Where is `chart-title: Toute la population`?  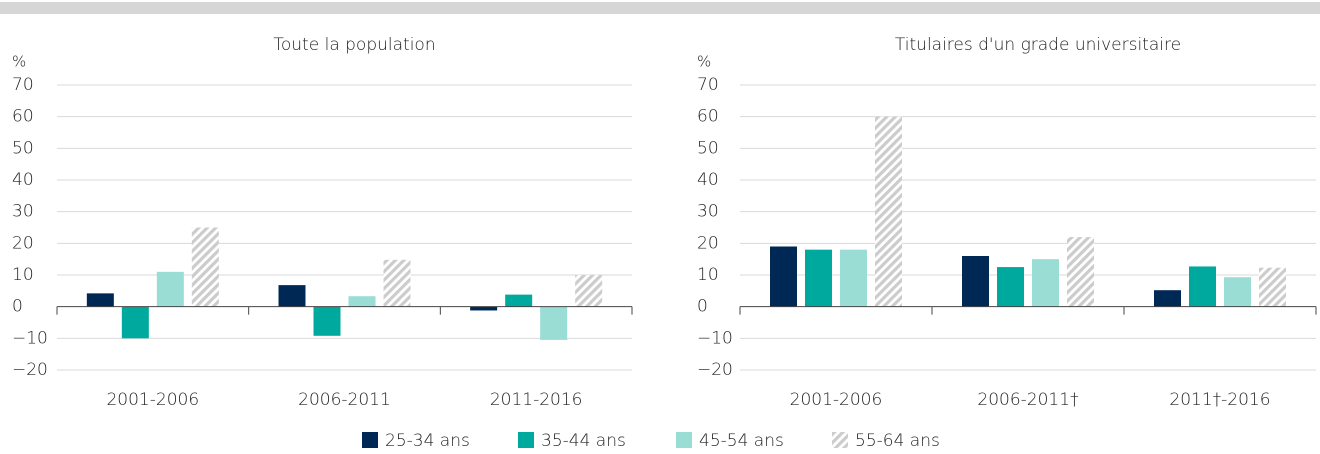
chart-title: Toute la population is located at coordinates (354, 45).